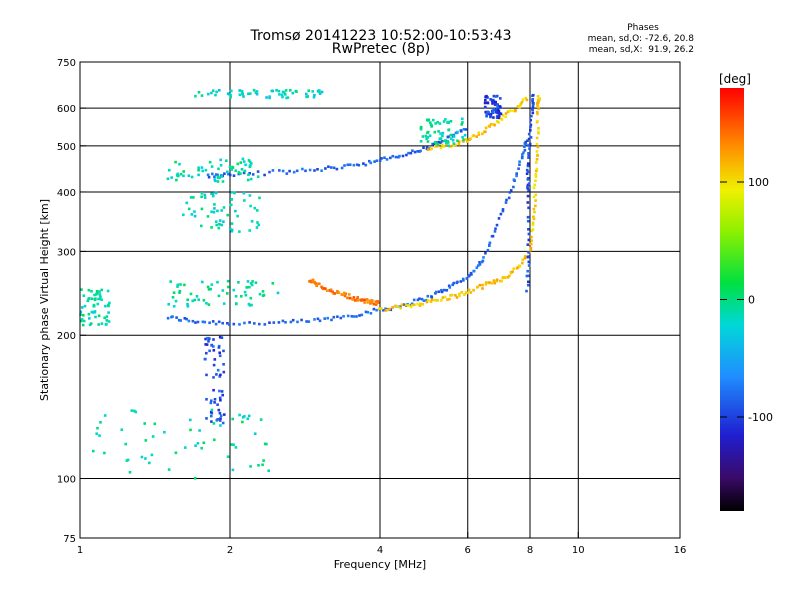  I want to click on y-tick-label: 500, so click(66, 147).